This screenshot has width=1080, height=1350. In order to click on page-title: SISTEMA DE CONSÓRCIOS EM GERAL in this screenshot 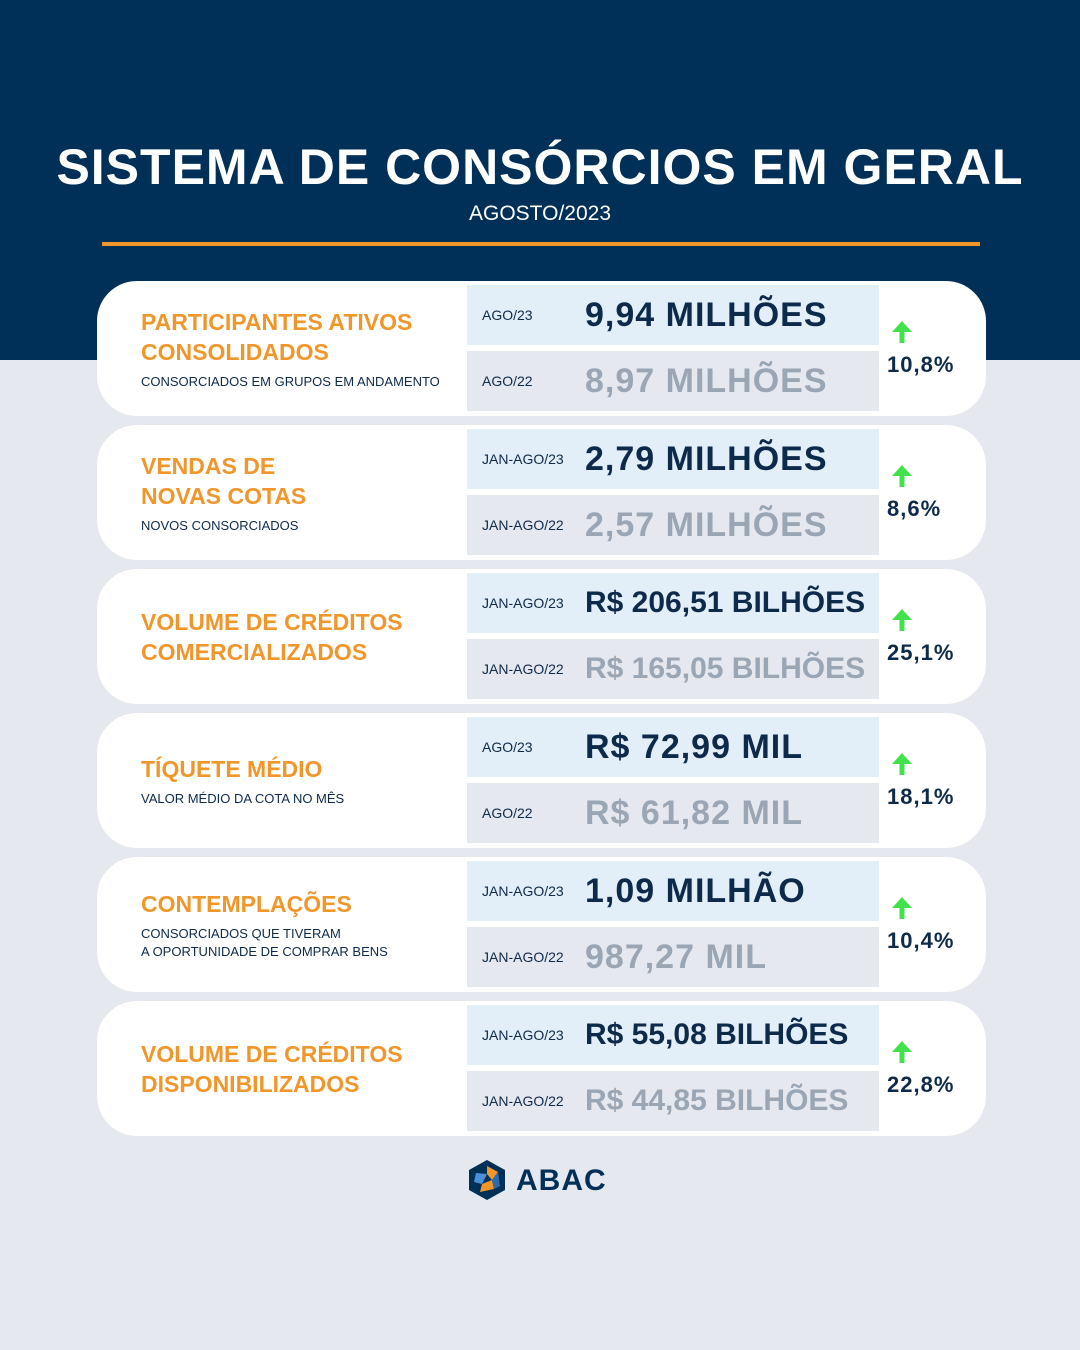, I will do `click(540, 167)`.